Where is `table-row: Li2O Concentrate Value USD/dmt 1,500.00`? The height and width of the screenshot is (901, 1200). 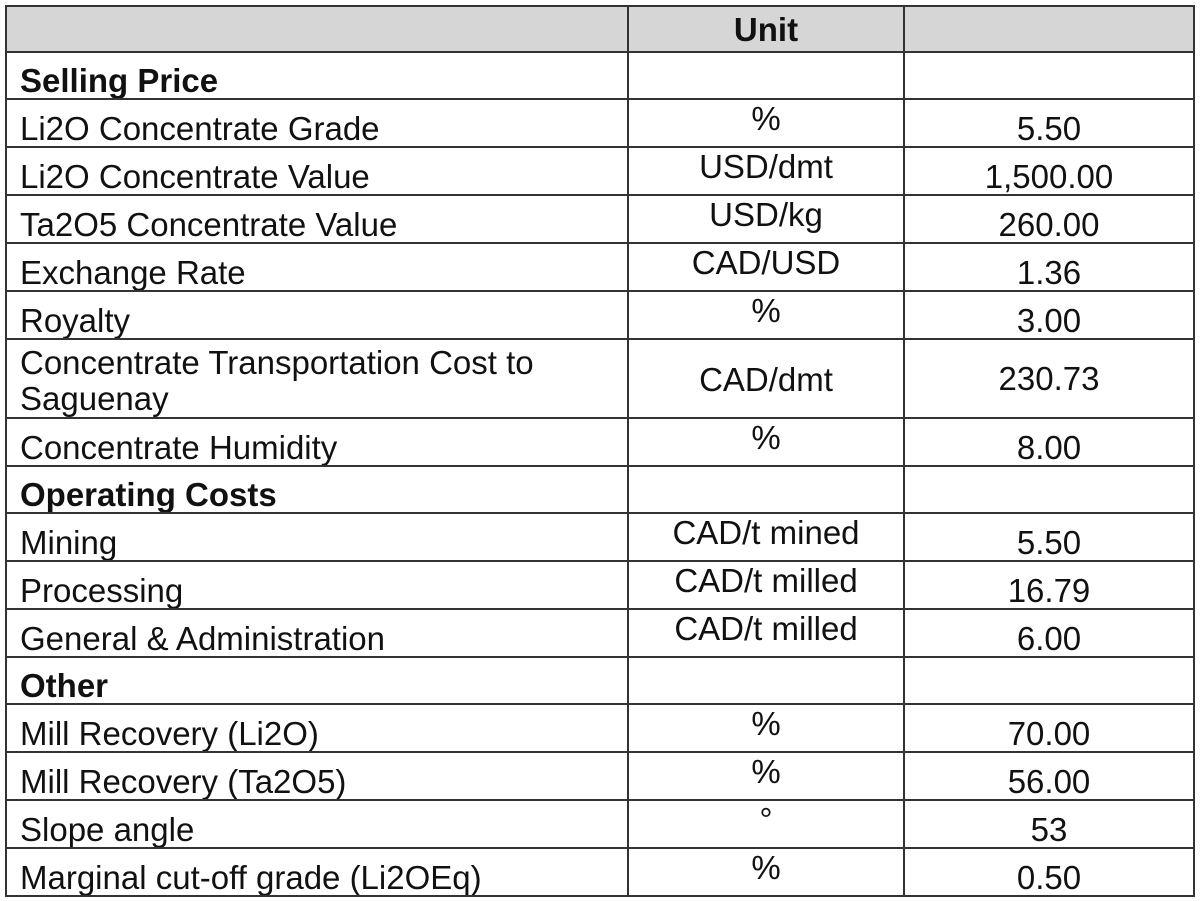
table-row: Li2O Concentrate Value USD/dmt 1,500.00 is located at coordinates (600, 171).